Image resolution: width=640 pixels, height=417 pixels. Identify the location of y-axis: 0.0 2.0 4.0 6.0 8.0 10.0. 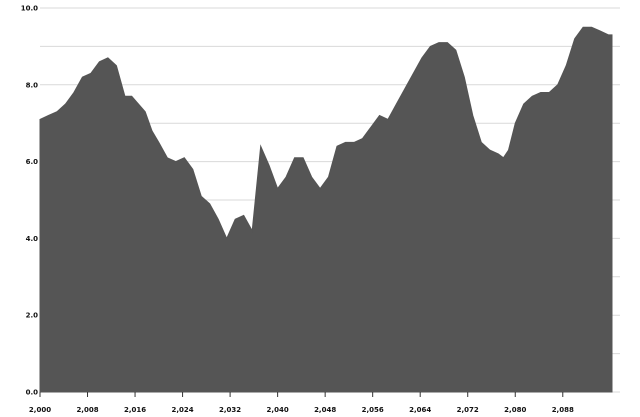
(29, 201).